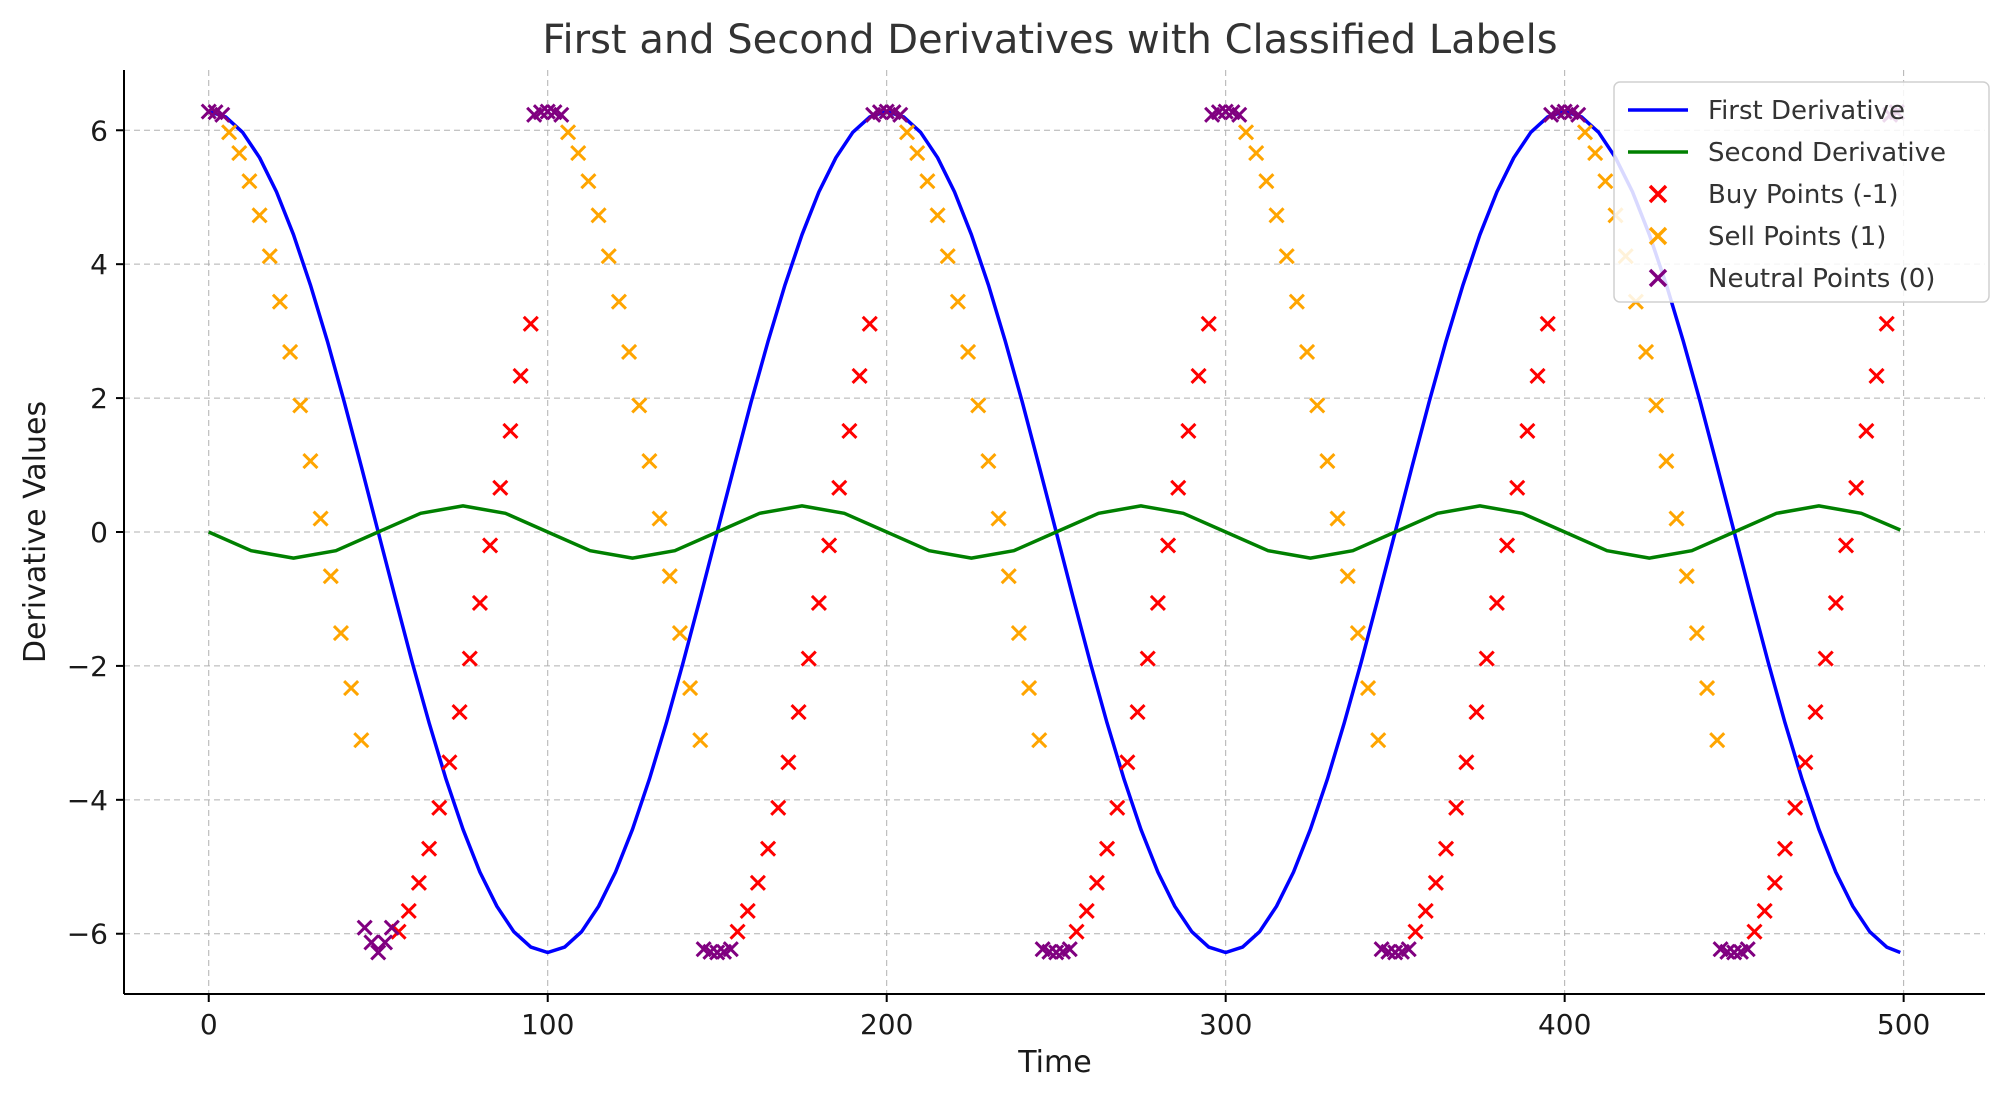 This screenshot has height=1101, width=2003. Describe the element at coordinates (1225, 1024) in the screenshot. I see `x-tick-label-3: 300` at that location.